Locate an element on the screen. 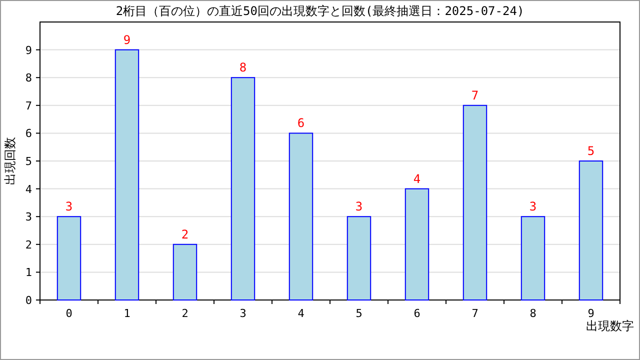 The height and width of the screenshot is (360, 640). x-tick-label: 2 is located at coordinates (185, 313).